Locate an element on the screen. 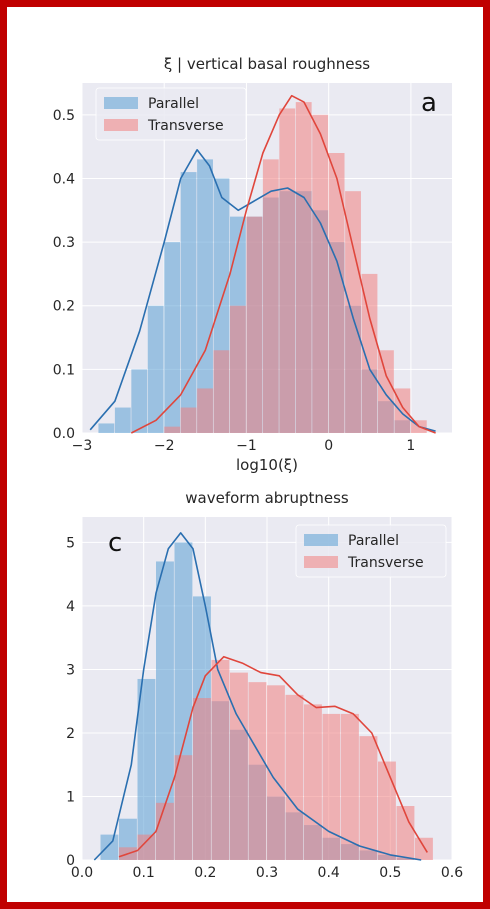 The width and height of the screenshot is (490, 909). panel-letter: a is located at coordinates (429, 103).